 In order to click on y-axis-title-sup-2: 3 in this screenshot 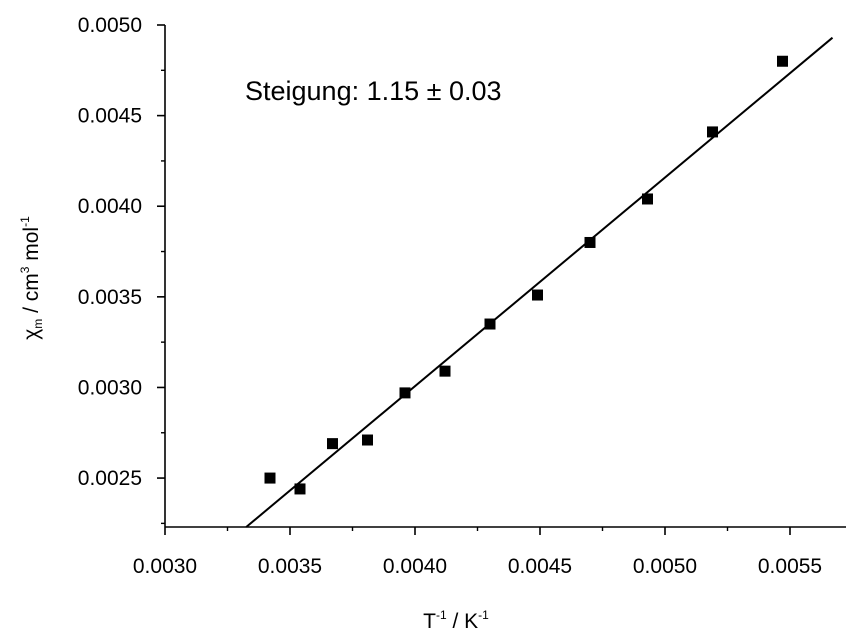, I will do `click(25, 269)`.